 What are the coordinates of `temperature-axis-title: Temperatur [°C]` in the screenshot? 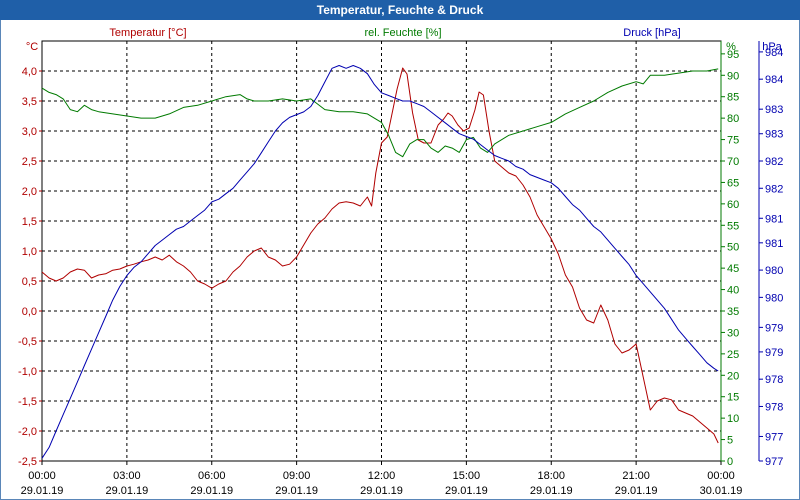 It's located at (147, 33).